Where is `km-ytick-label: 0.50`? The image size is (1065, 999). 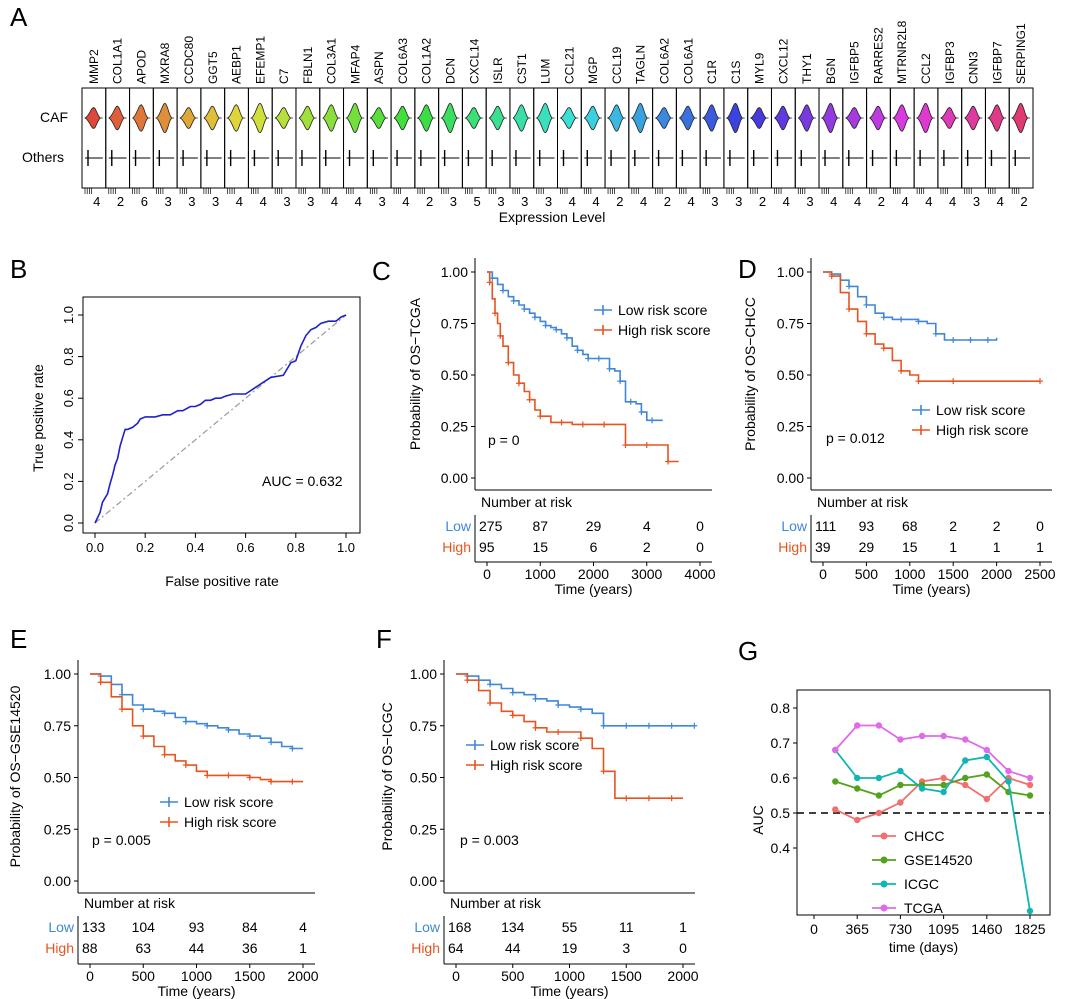 km-ytick-label: 0.50 is located at coordinates (423, 778).